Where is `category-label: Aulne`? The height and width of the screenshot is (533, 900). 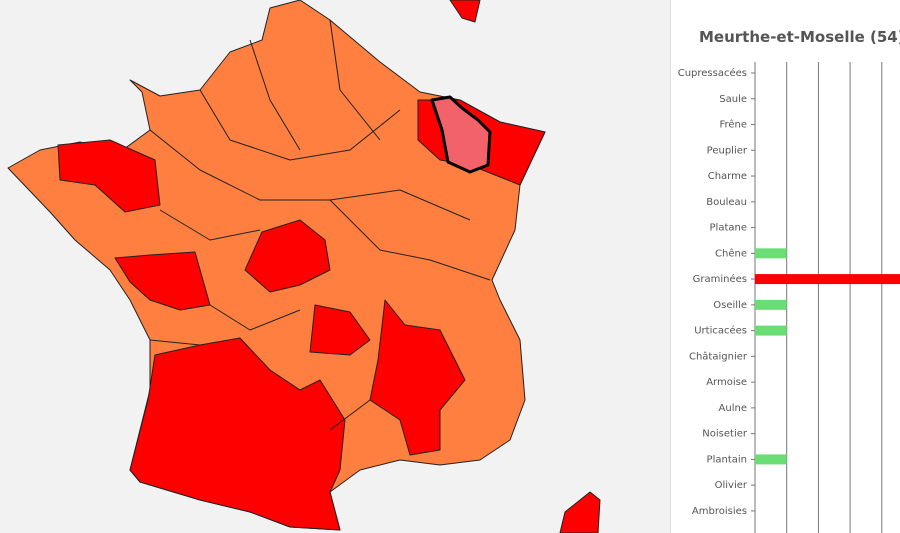 category-label: Aulne is located at coordinates (733, 408).